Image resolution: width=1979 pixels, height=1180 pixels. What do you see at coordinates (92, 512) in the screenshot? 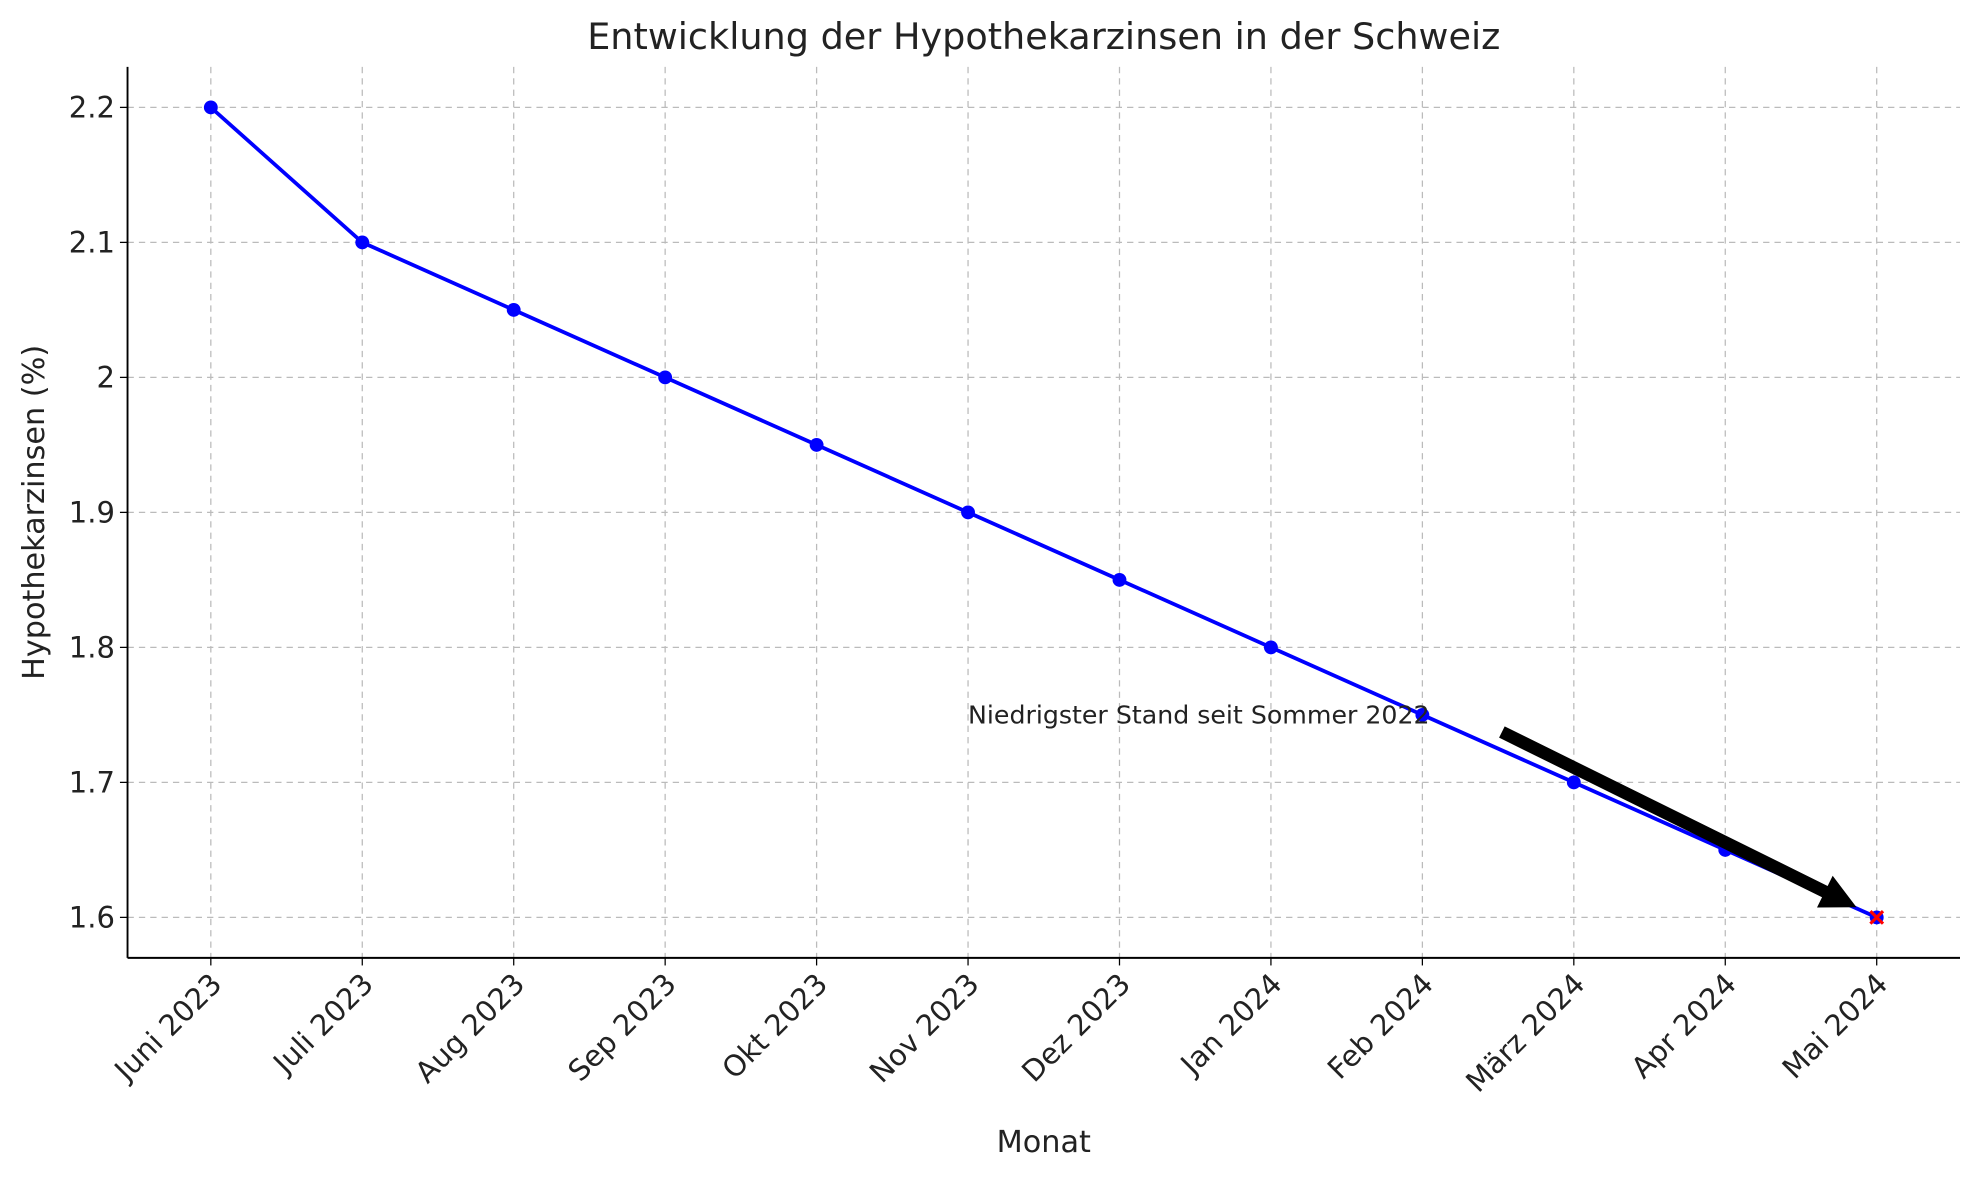
I see `y-tick-label: 1.9` at bounding box center [92, 512].